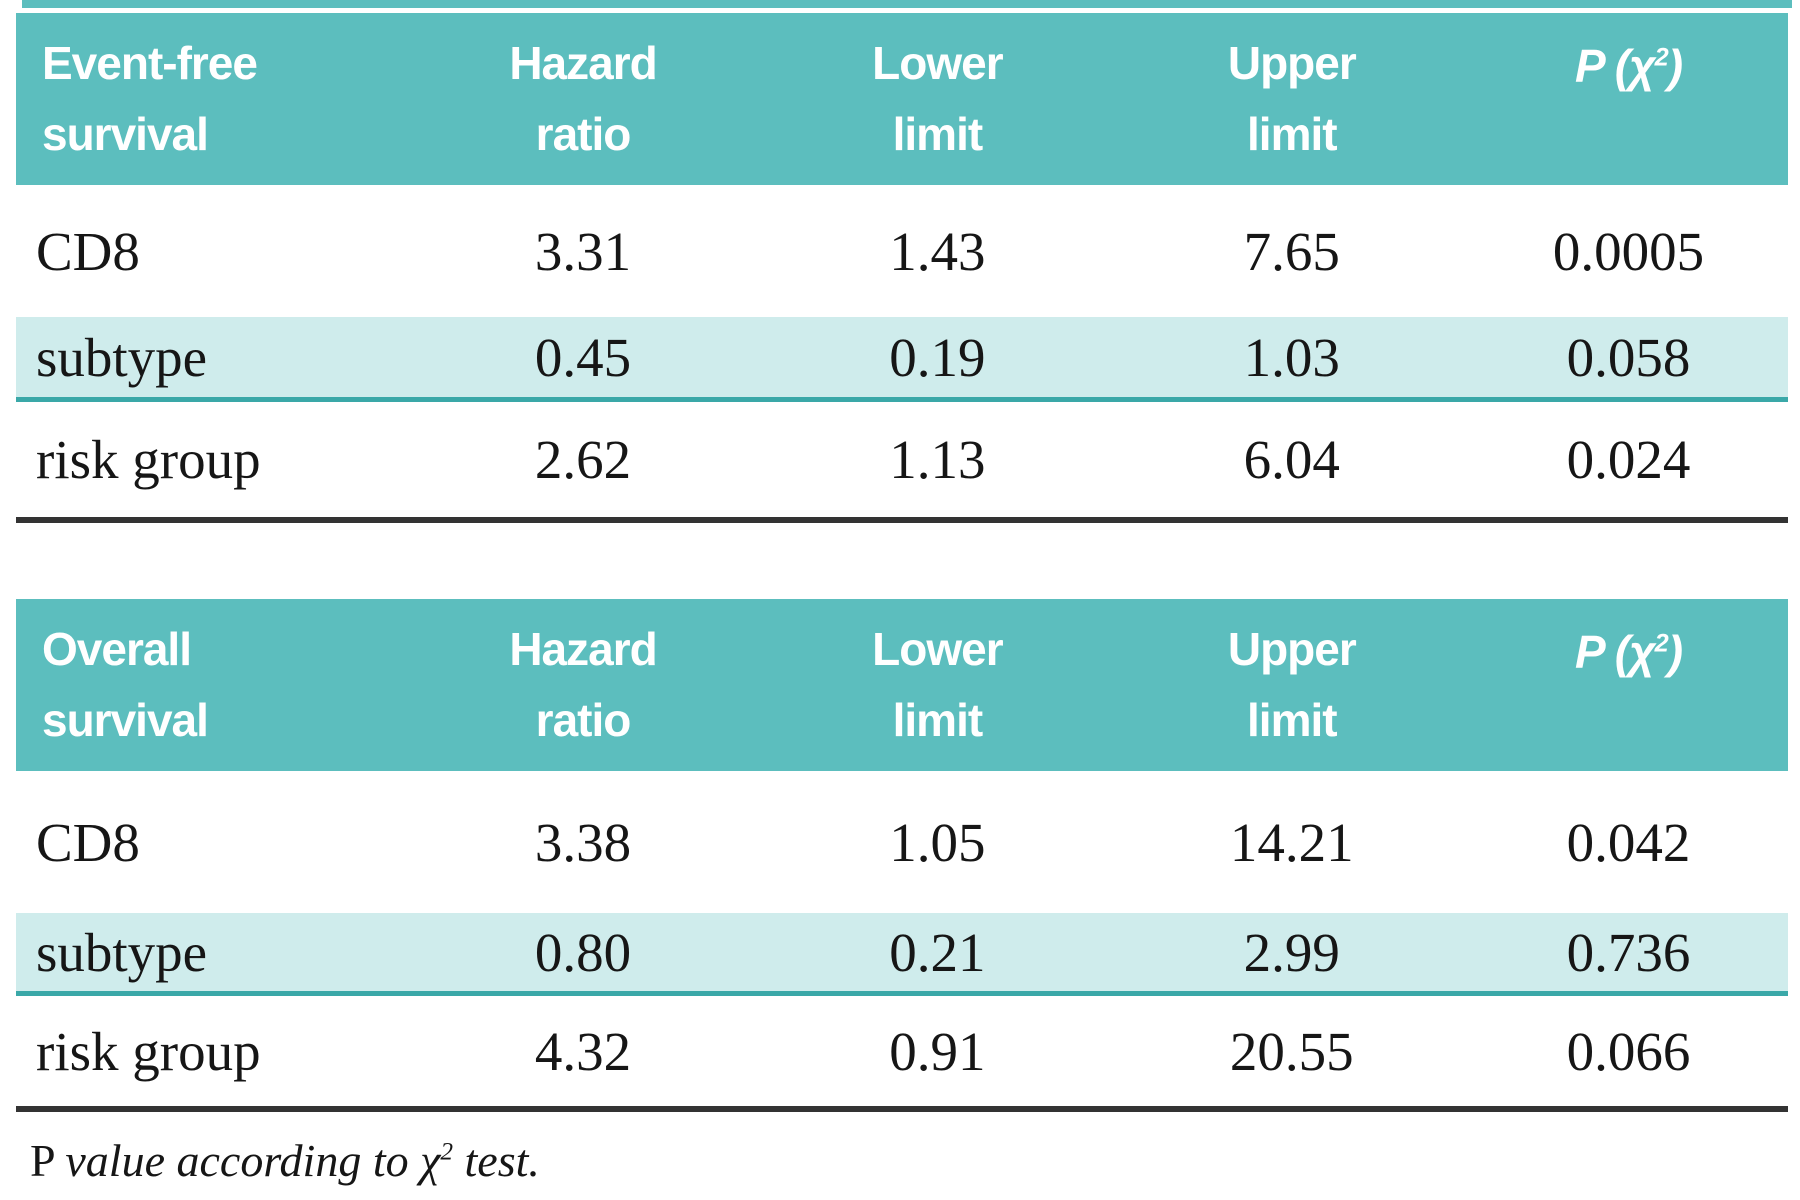 Image resolution: width=1800 pixels, height=1200 pixels. I want to click on lower-limit-value: 1.43, so click(937, 251).